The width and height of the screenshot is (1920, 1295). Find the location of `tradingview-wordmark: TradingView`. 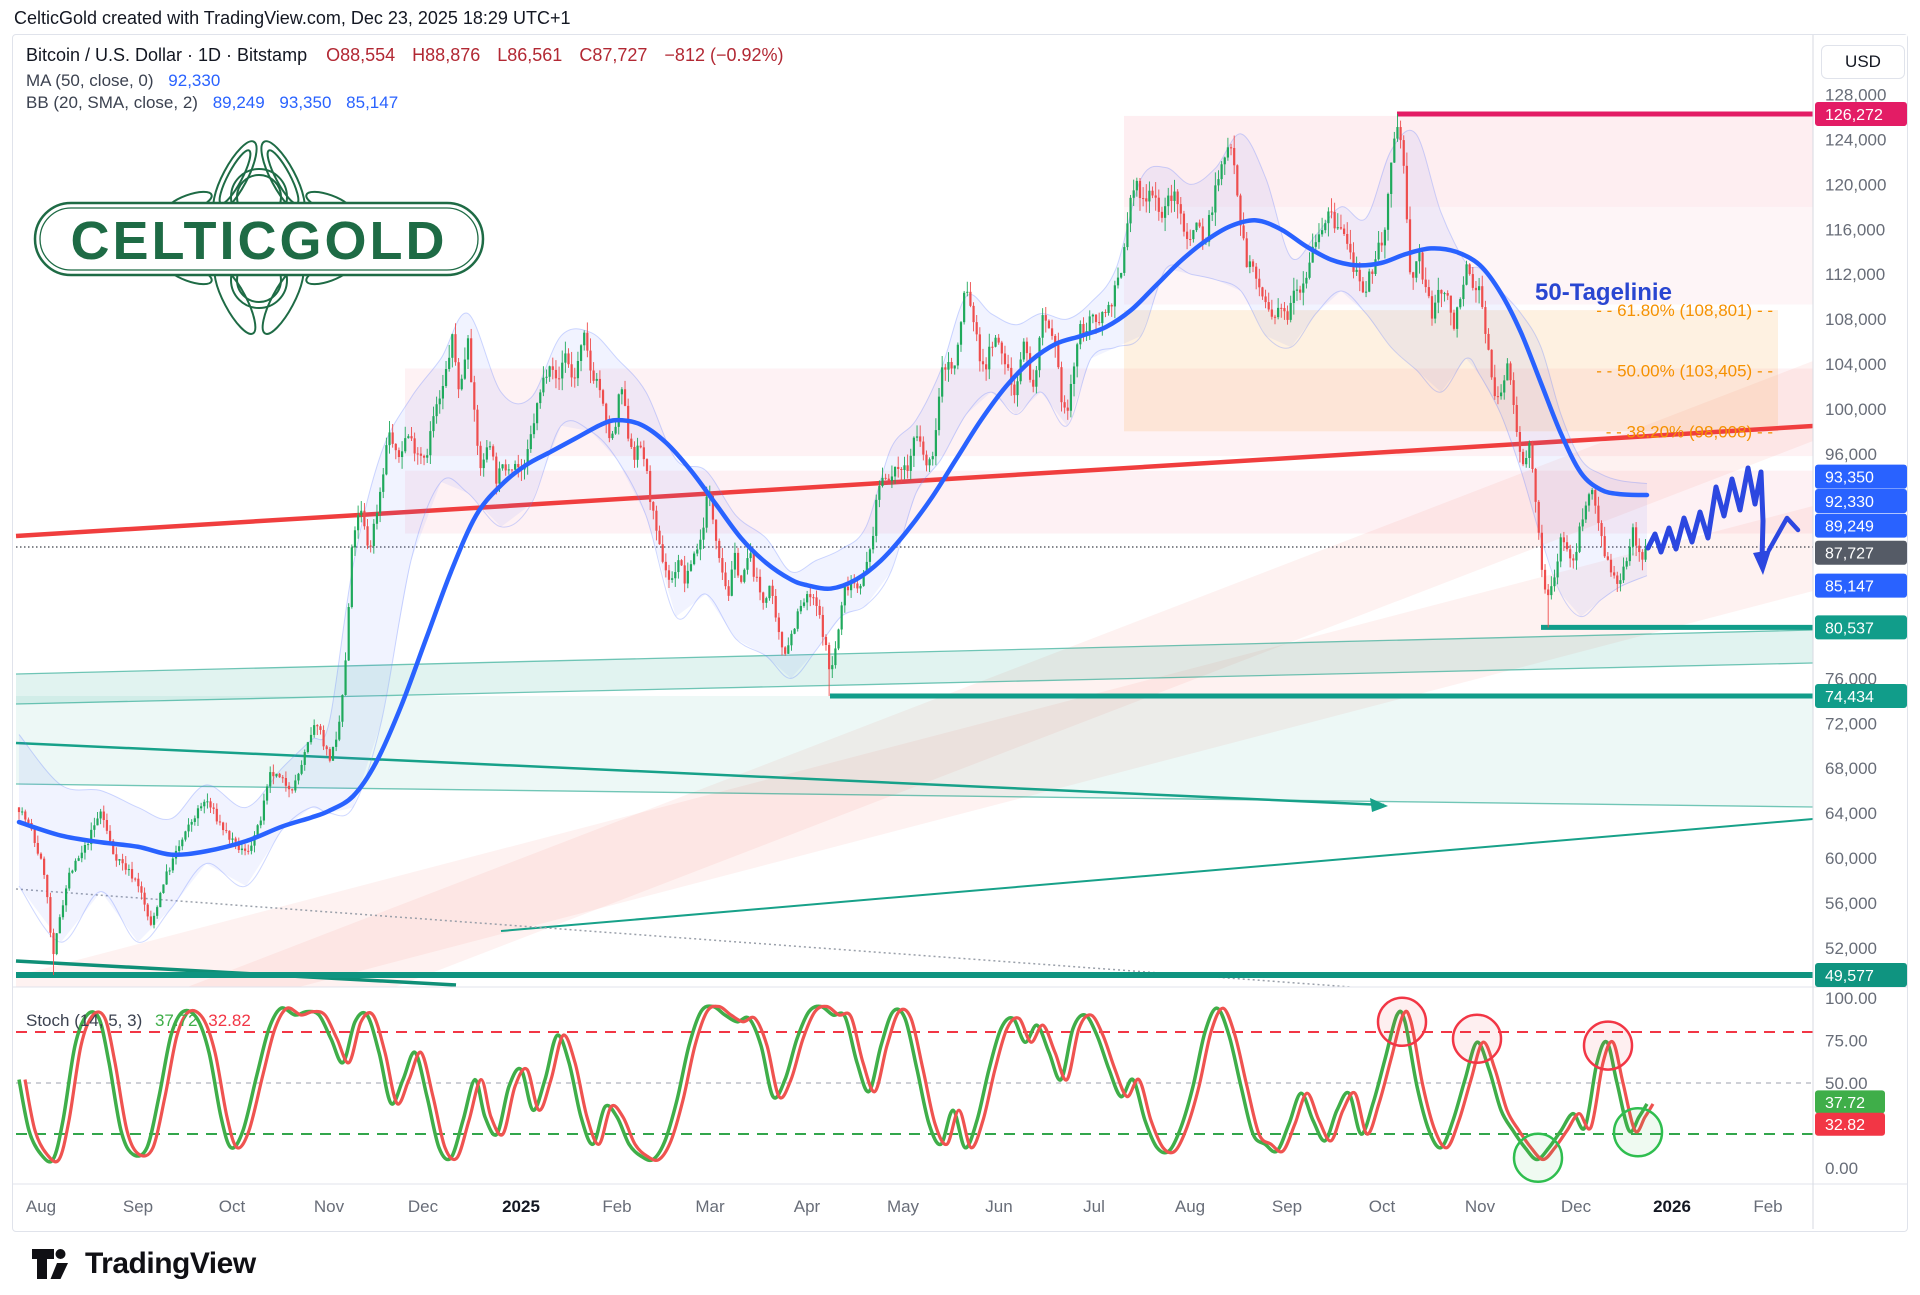

tradingview-wordmark: TradingView is located at coordinates (170, 1263).